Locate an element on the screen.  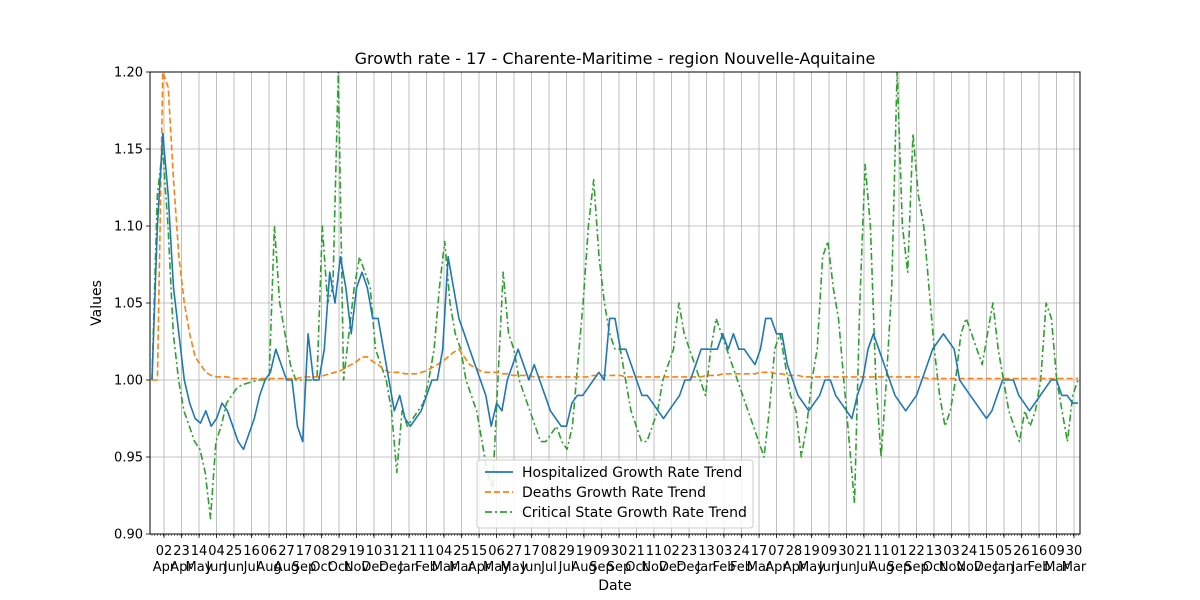
legend-label-1: Deaths Growth Rate Trend is located at coordinates (614, 493).